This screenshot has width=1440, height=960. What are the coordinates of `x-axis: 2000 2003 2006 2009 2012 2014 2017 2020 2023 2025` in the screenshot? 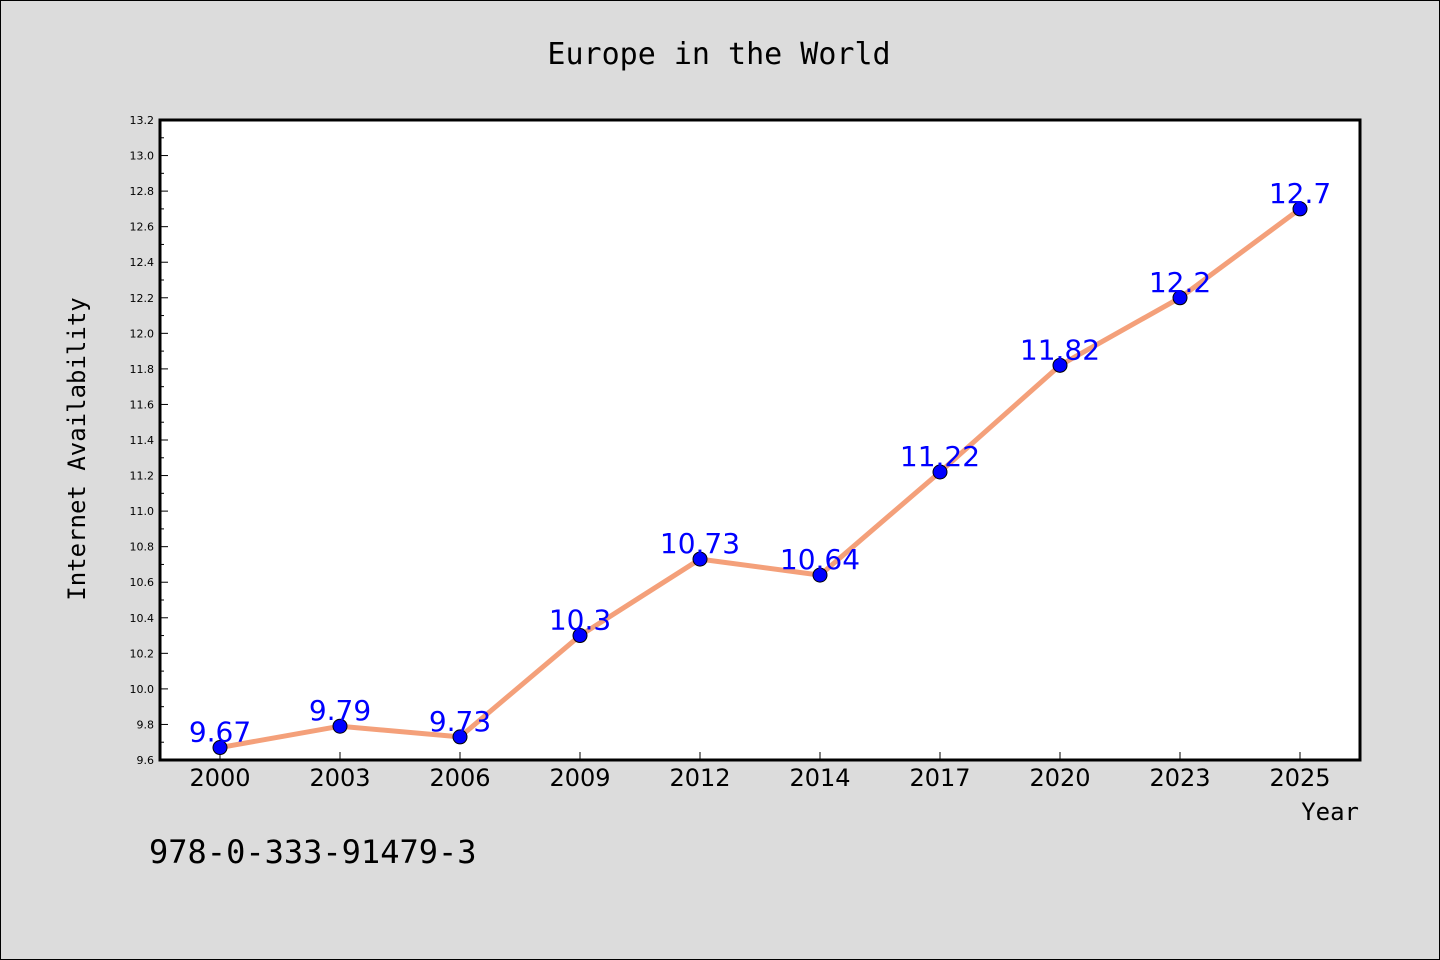 It's located at (760, 772).